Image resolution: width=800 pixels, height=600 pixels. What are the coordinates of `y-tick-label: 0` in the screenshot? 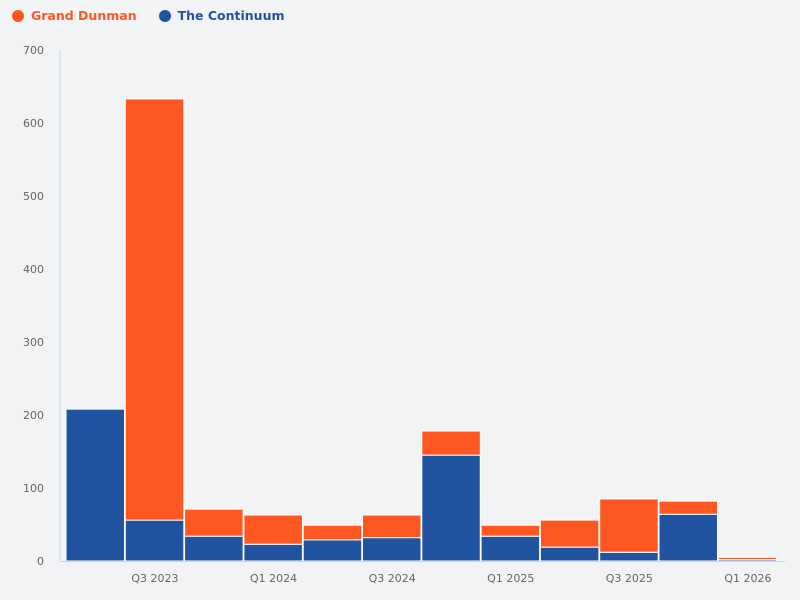 It's located at (40, 561).